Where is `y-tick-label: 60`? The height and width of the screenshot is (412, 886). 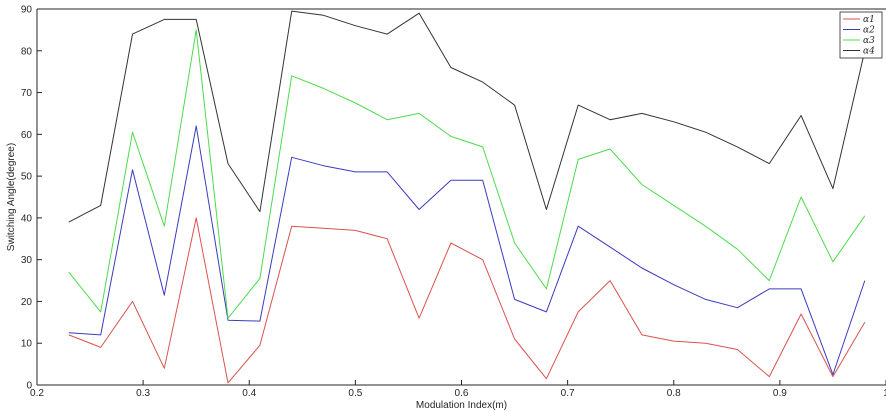
y-tick-label: 60 is located at coordinates (27, 135).